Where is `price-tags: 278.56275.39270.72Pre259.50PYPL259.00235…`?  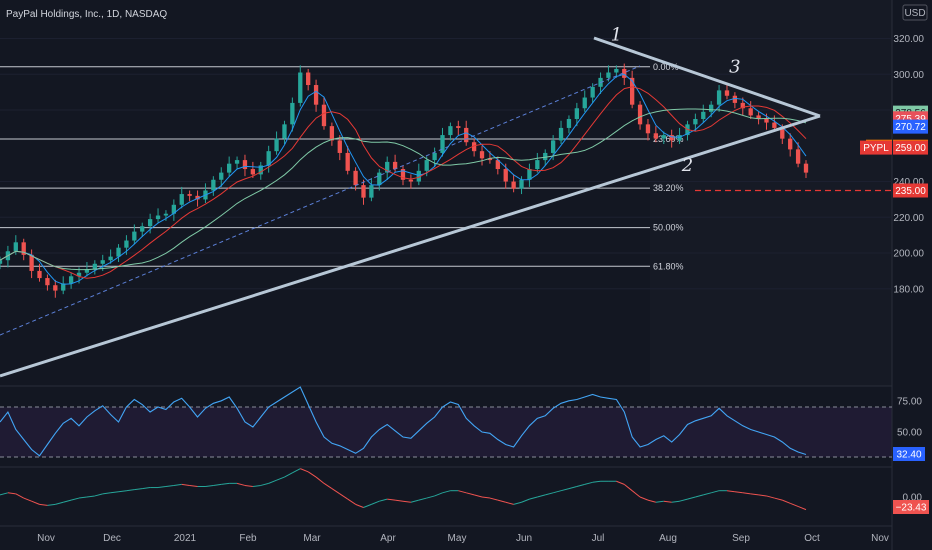 price-tags: 278.56275.39270.72Pre259.50PYPL259.00235… is located at coordinates (894, 151).